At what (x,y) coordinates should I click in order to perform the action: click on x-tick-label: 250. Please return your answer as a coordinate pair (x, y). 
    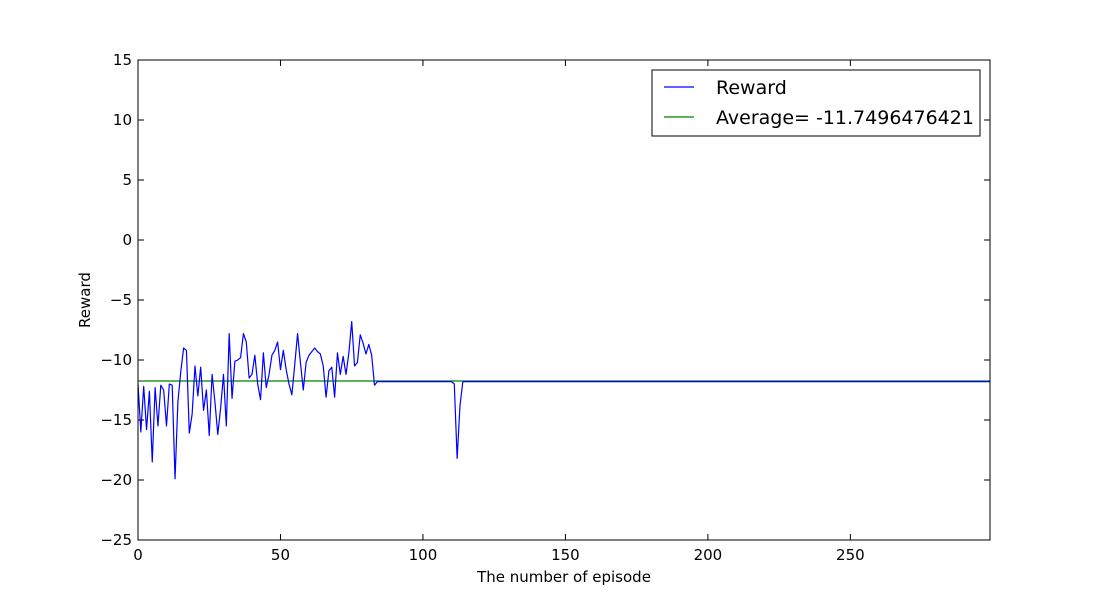
    Looking at the image, I should click on (850, 555).